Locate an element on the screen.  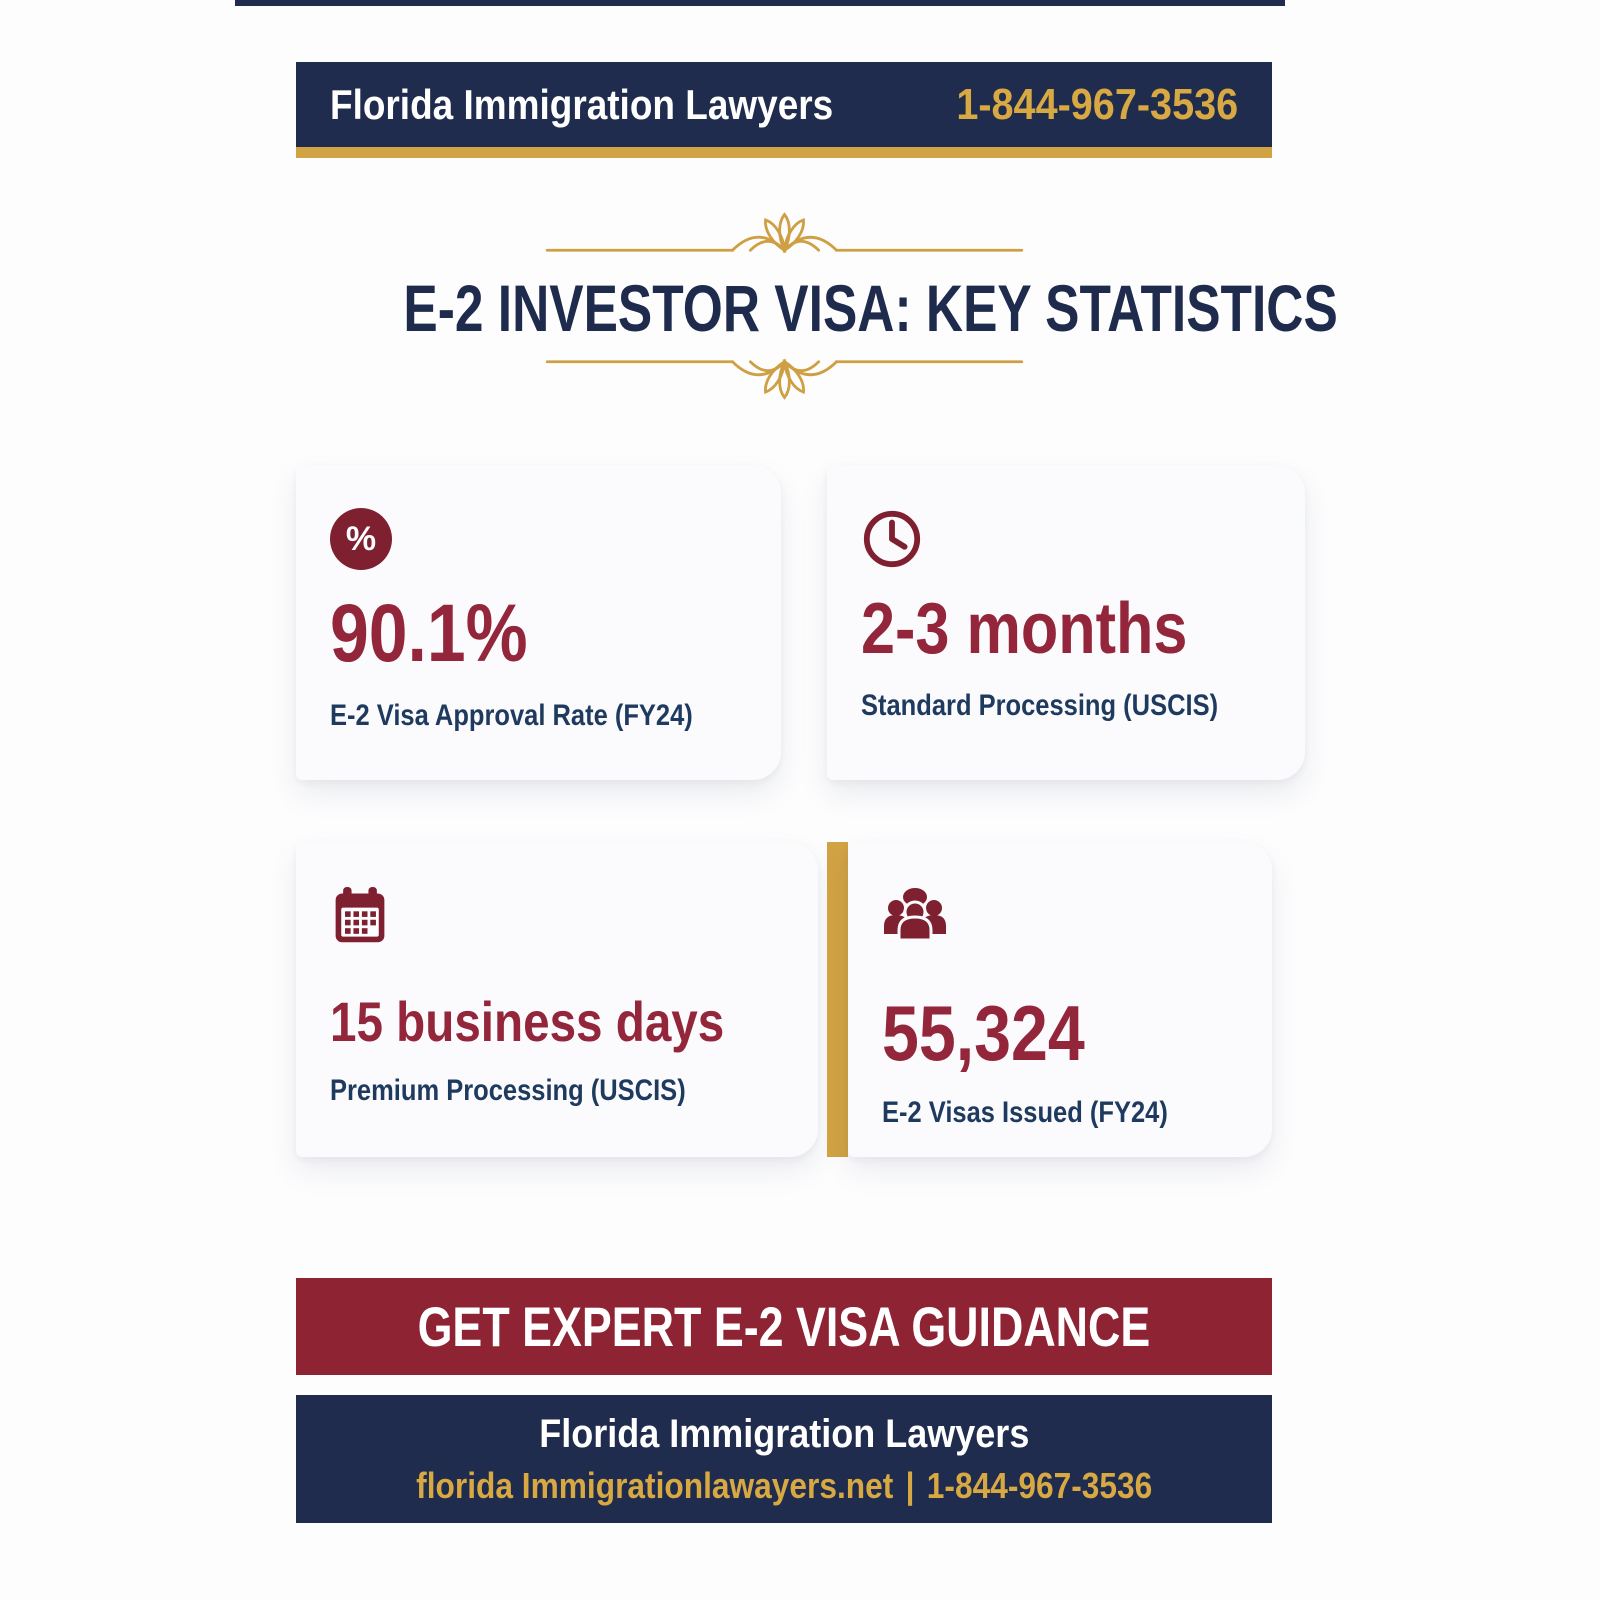
clock-icon is located at coordinates (1071, 539).